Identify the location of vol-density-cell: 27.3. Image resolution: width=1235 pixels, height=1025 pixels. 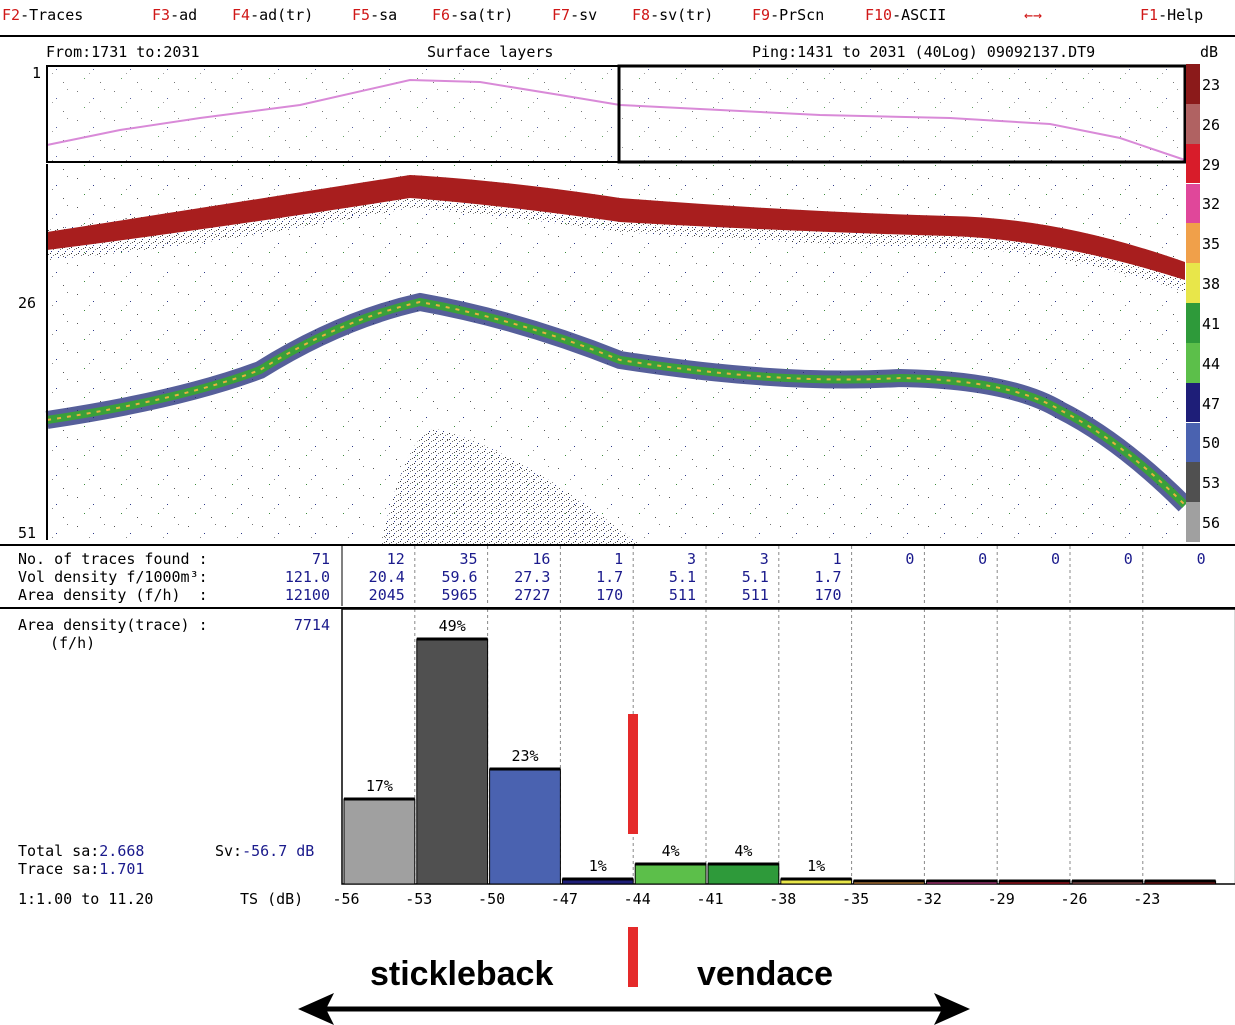
(532, 577).